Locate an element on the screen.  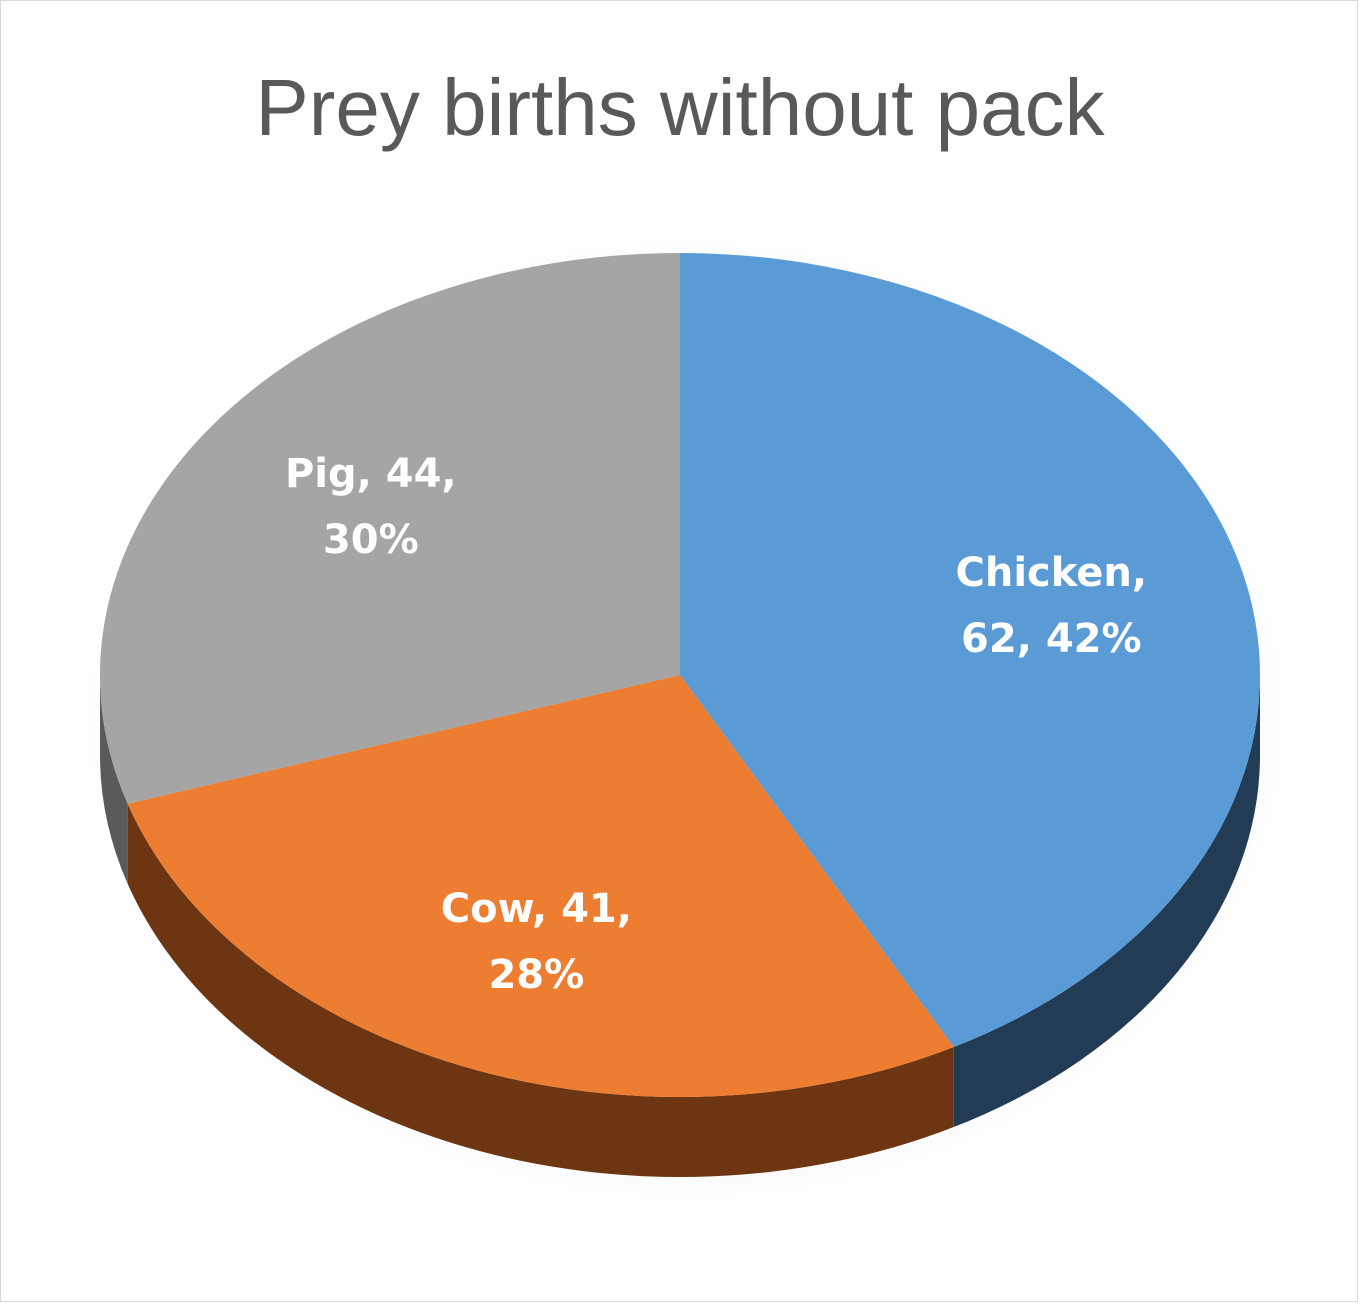
pie-side-chicken is located at coordinates (1106, 901).